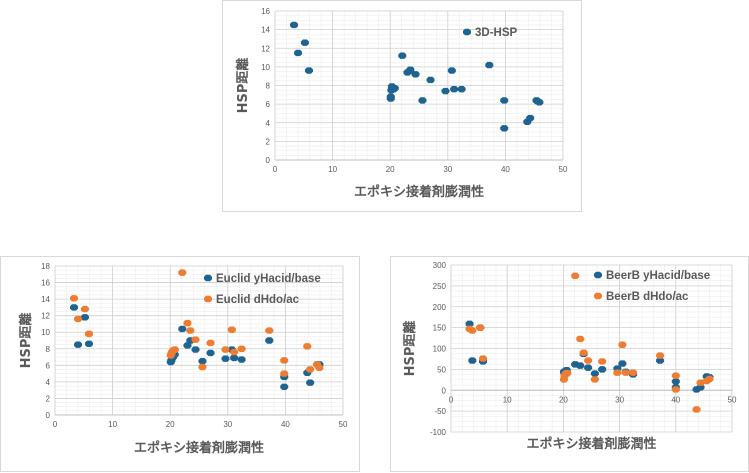  What do you see at coordinates (112, 424) in the screenshot?
I see `x-tick-label: 10` at bounding box center [112, 424].